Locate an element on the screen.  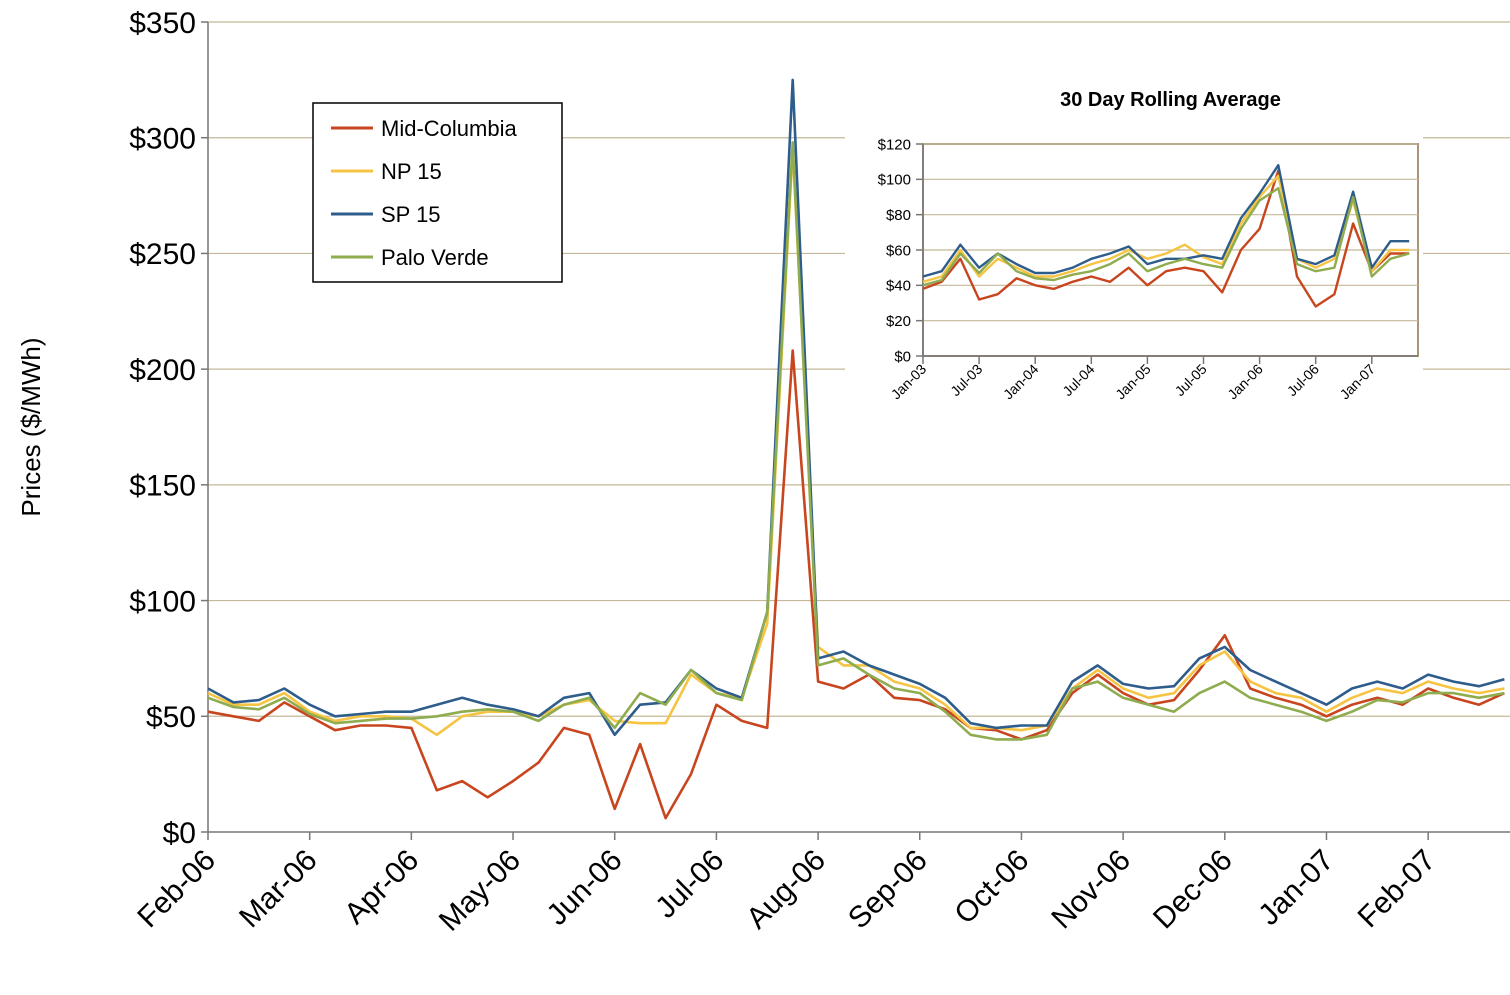
x-tick-label: Feb-07 is located at coordinates (1397, 889).